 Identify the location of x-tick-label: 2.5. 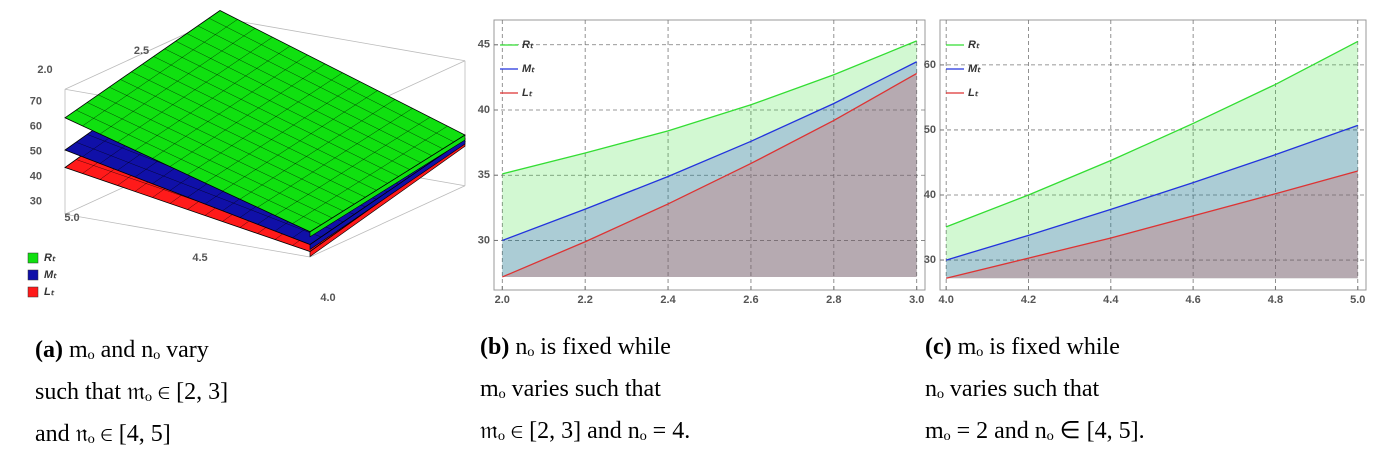
(141, 51).